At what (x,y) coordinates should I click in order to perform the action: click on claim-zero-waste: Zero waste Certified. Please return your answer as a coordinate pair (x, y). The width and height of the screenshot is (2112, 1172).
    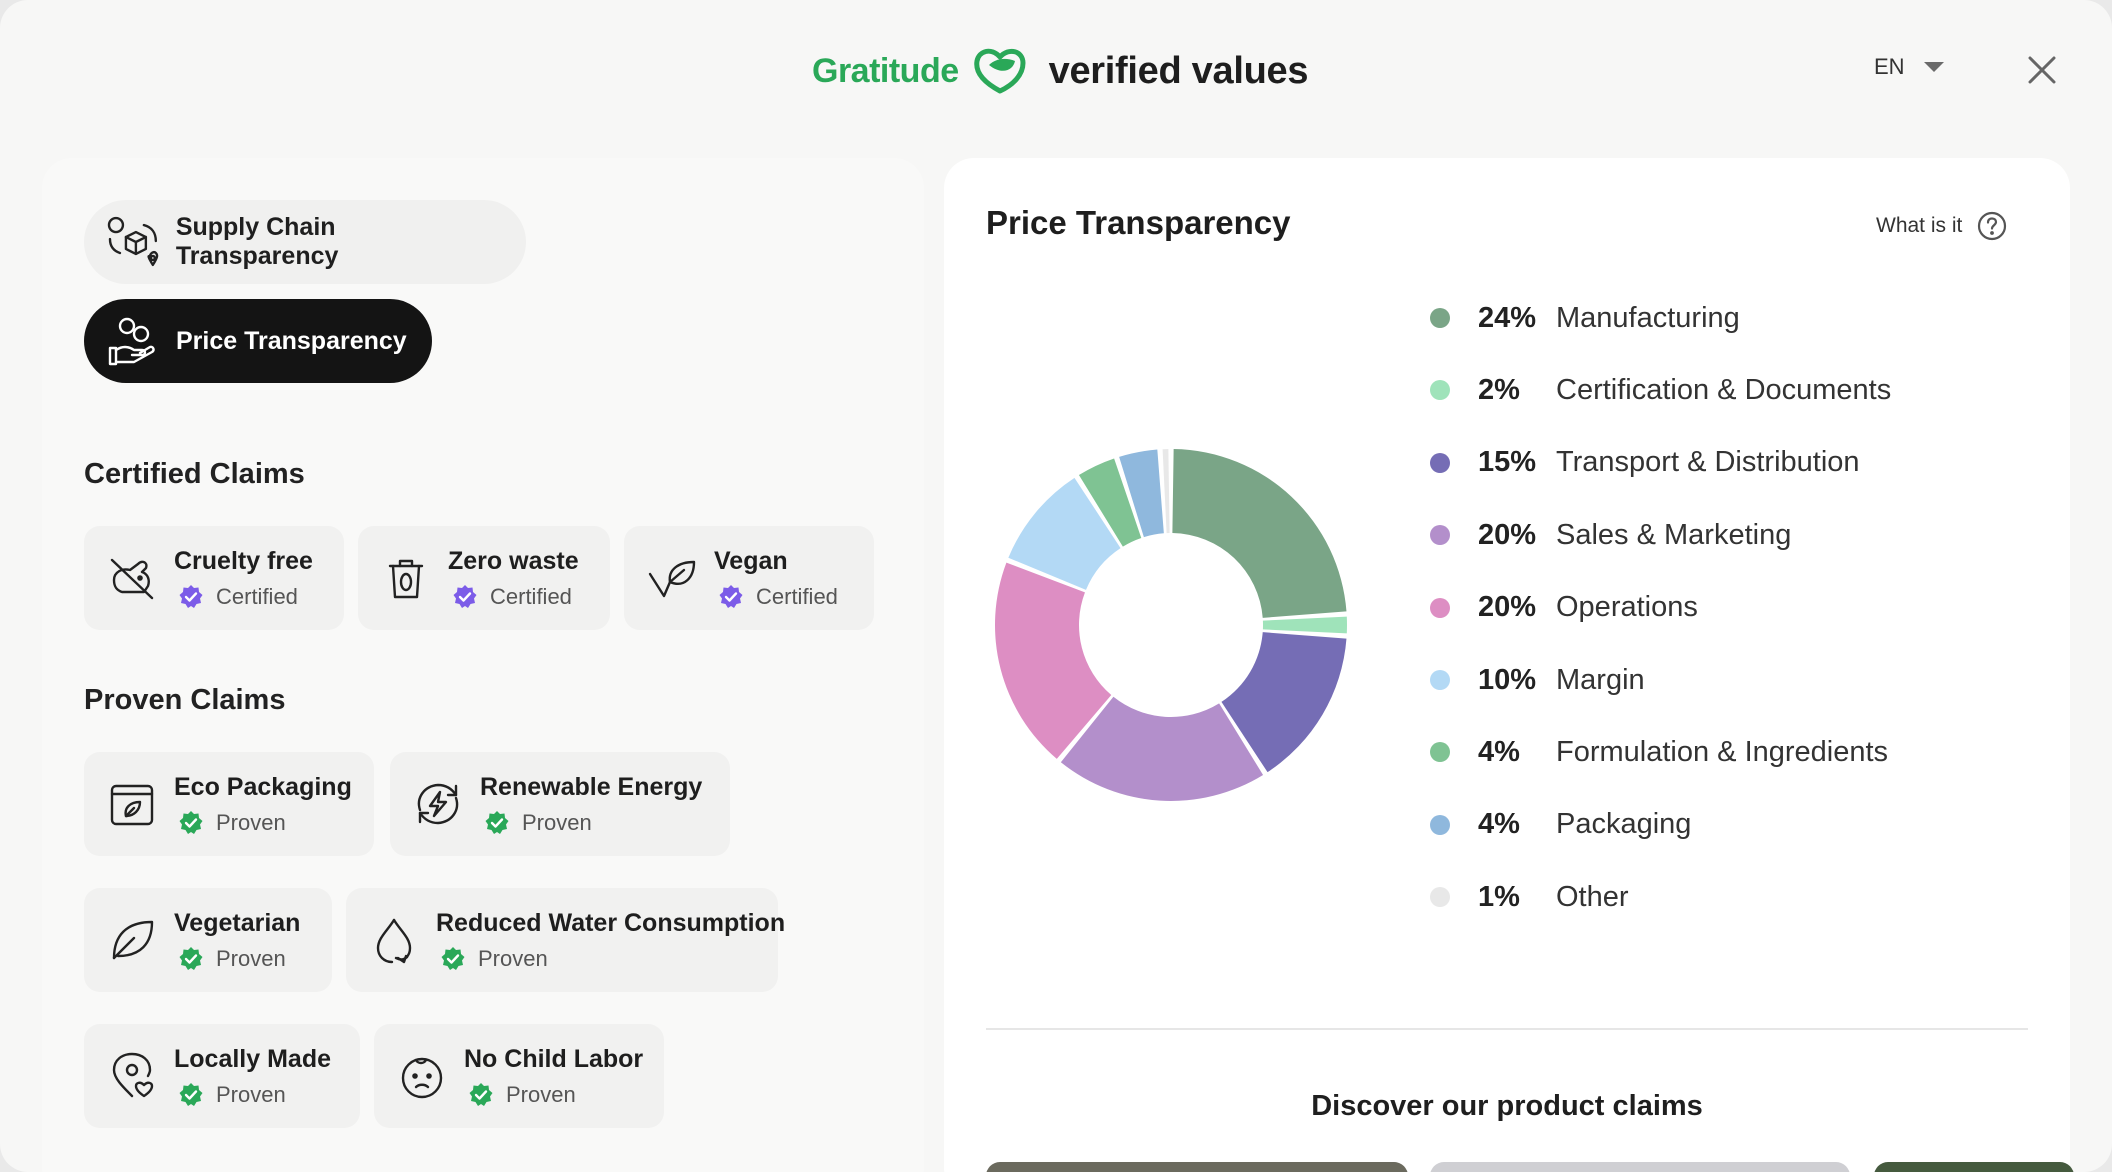
    Looking at the image, I should click on (484, 578).